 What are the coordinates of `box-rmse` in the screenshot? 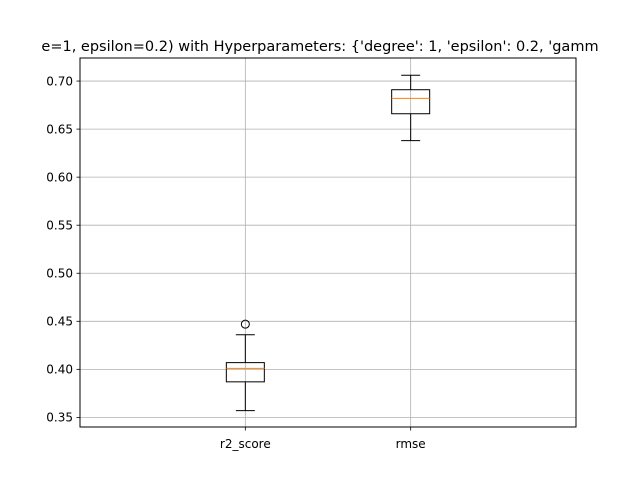 It's located at (411, 108).